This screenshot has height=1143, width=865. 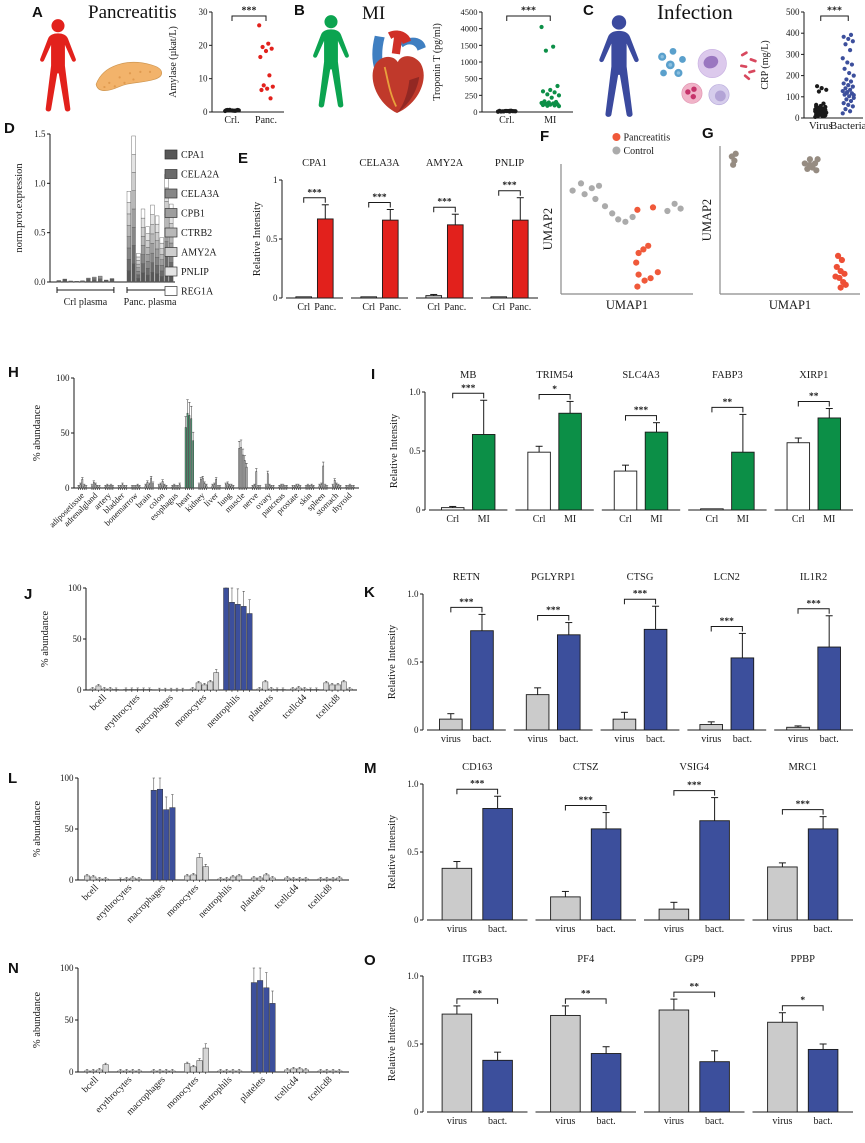 I want to click on x-label: Panc., so click(x=325, y=307).